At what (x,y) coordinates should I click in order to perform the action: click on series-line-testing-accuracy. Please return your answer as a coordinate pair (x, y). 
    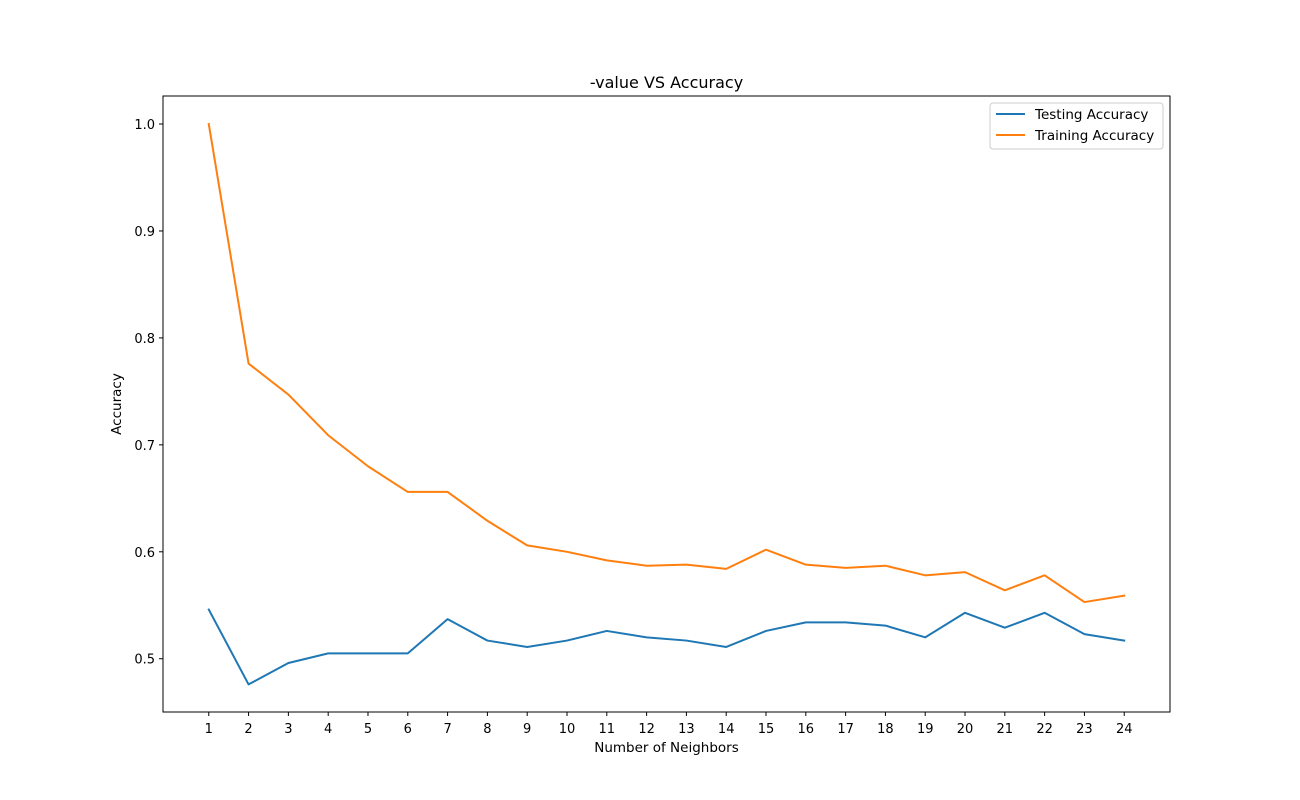
    Looking at the image, I should click on (666, 647).